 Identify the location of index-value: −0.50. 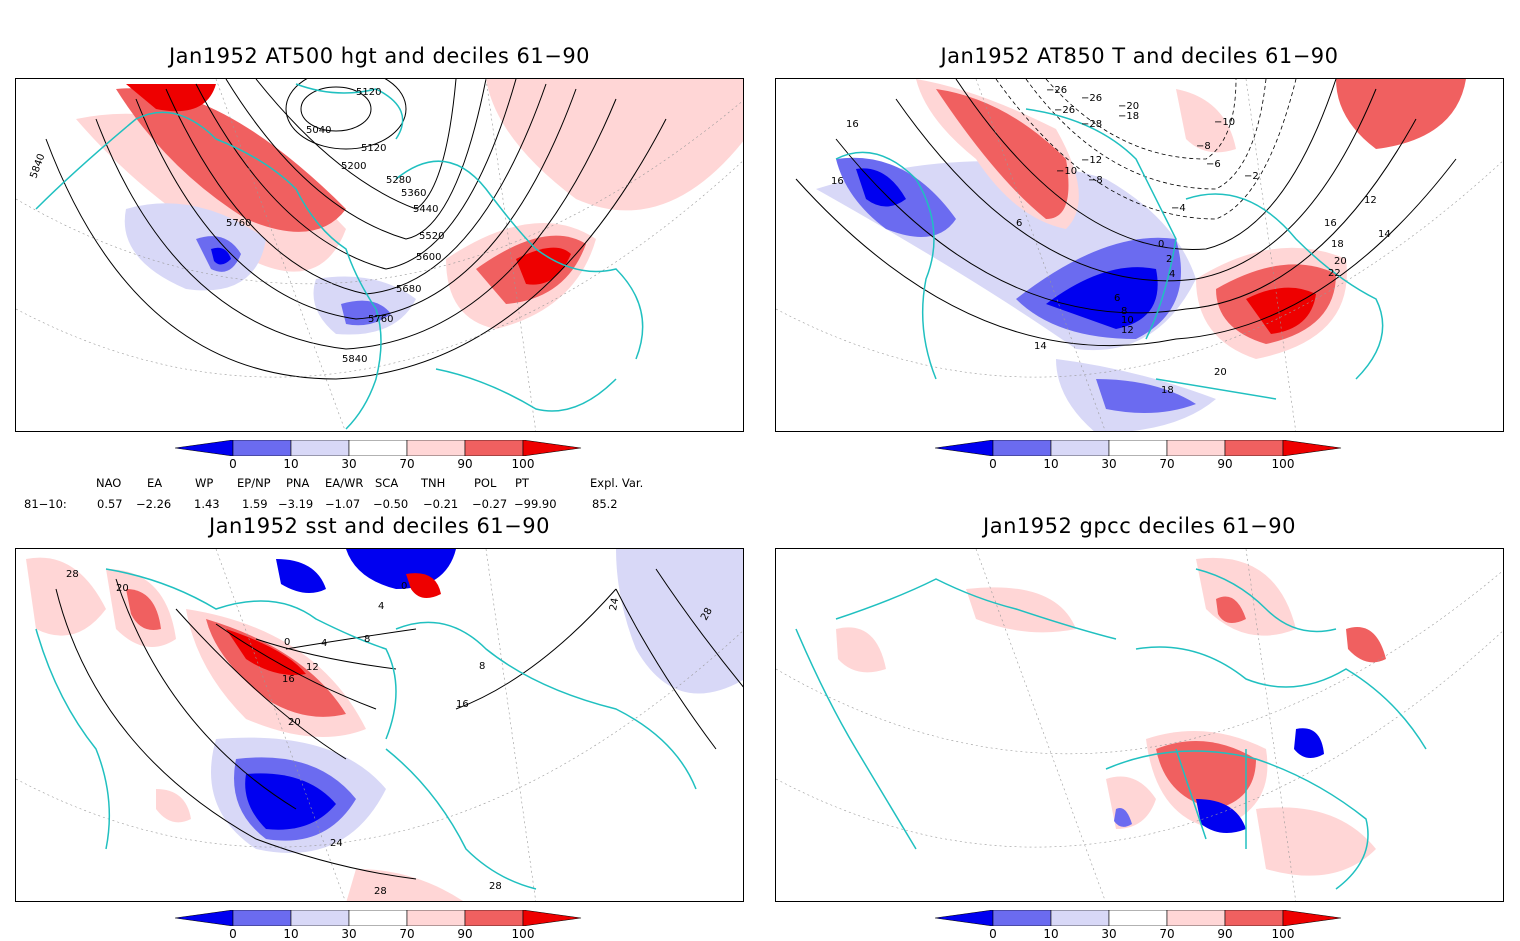
(391, 504).